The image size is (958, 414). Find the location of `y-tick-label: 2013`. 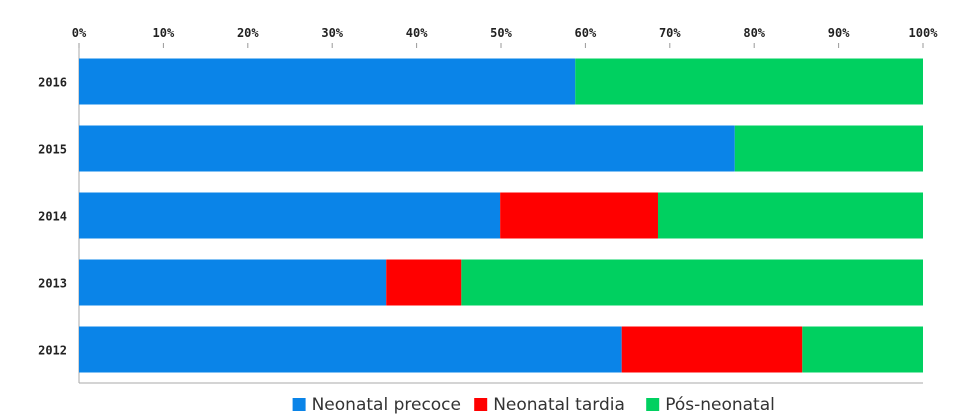

y-tick-label: 2013 is located at coordinates (52, 284).